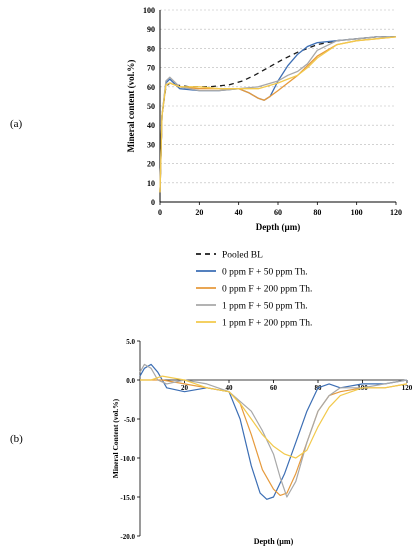  Describe the element at coordinates (115, 438) in the screenshot. I see `y-axis-label: Mineral Content (vol.%)` at that location.